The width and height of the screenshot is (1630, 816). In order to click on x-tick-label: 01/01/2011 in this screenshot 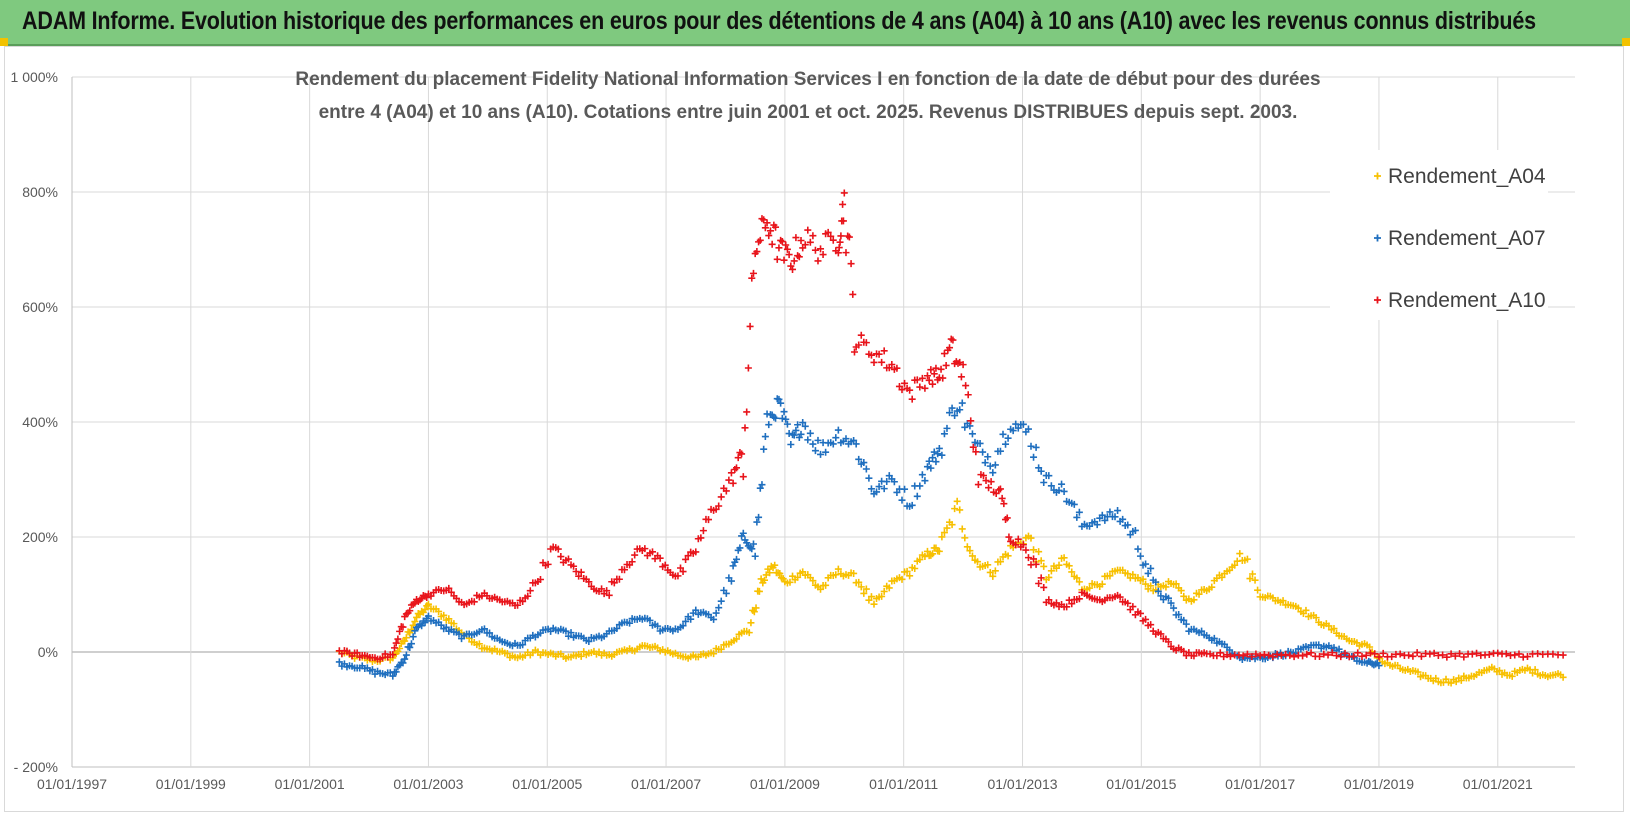, I will do `click(903, 784)`.